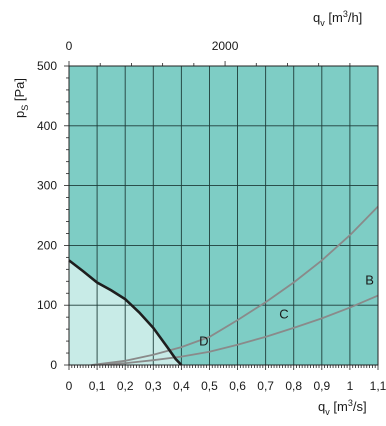 Image resolution: width=386 pixels, height=426 pixels. I want to click on x-tick-label: 0,4, so click(181, 386).